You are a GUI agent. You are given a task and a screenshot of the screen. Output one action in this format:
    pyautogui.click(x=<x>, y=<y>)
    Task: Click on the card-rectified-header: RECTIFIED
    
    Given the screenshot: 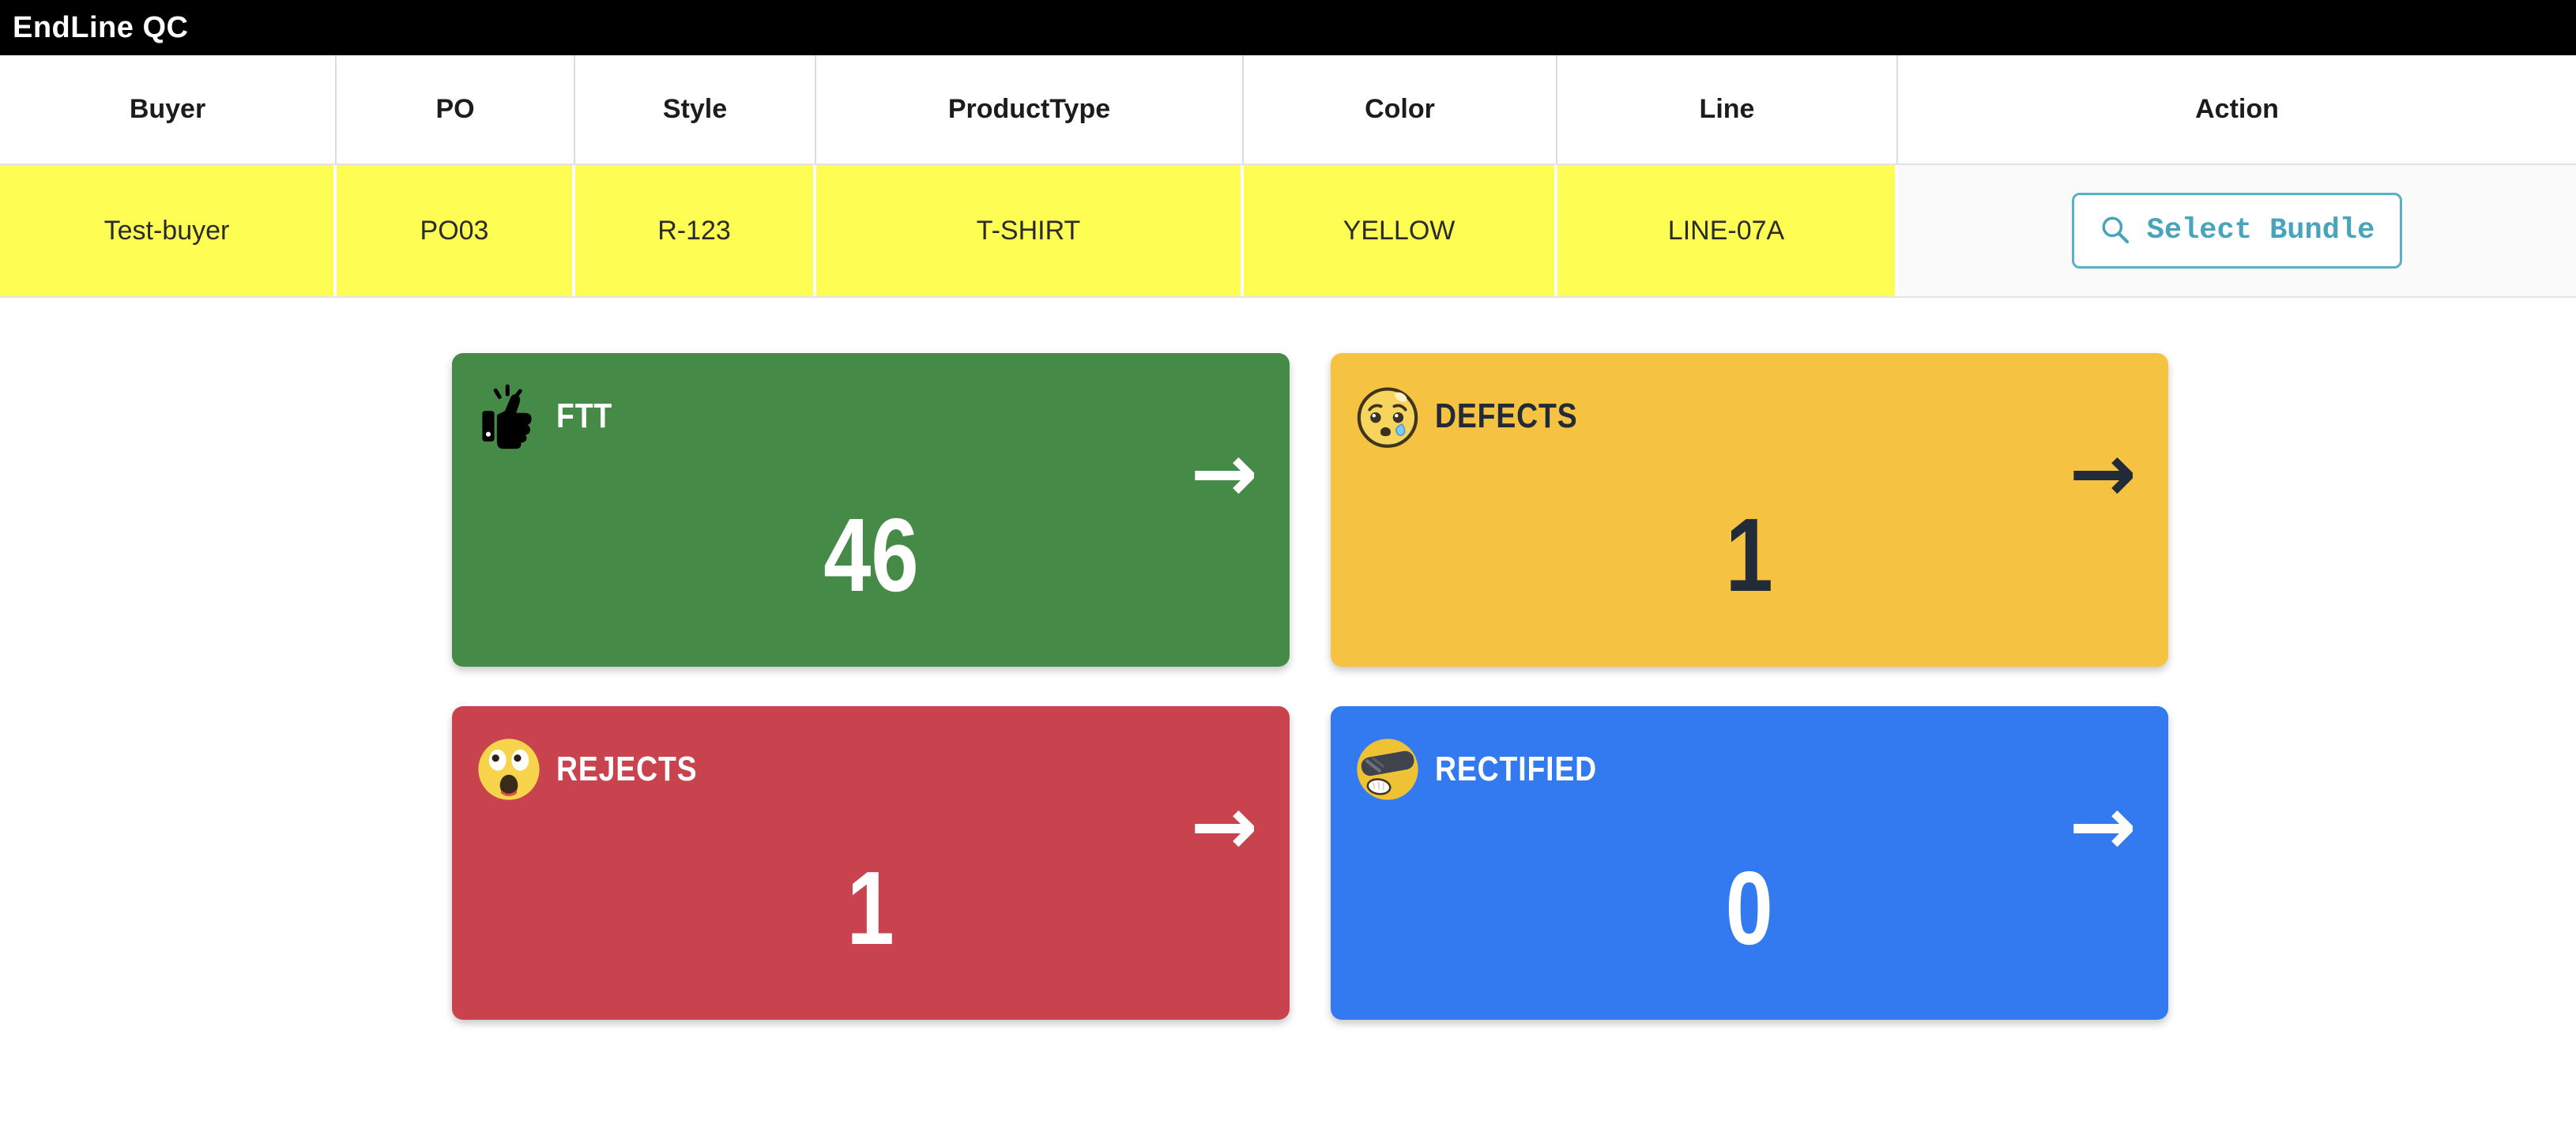 What is the action you would take?
    pyautogui.click(x=1489, y=769)
    